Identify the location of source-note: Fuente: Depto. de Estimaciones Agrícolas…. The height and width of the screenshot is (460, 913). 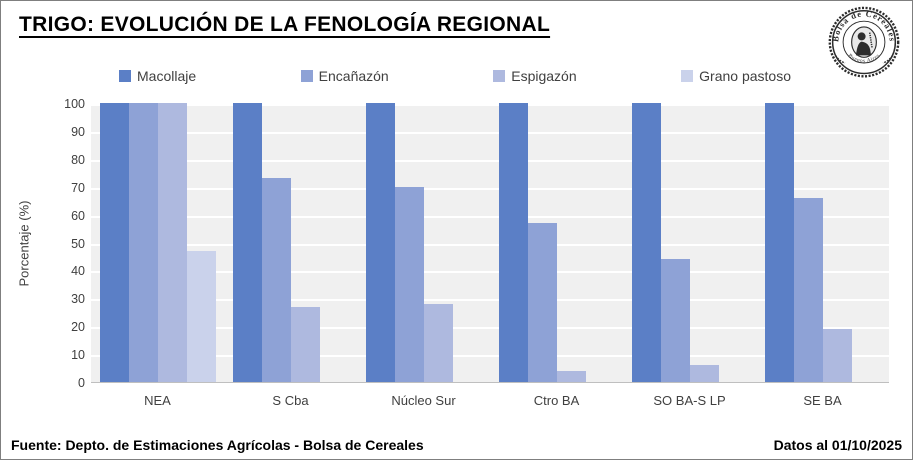
(217, 445).